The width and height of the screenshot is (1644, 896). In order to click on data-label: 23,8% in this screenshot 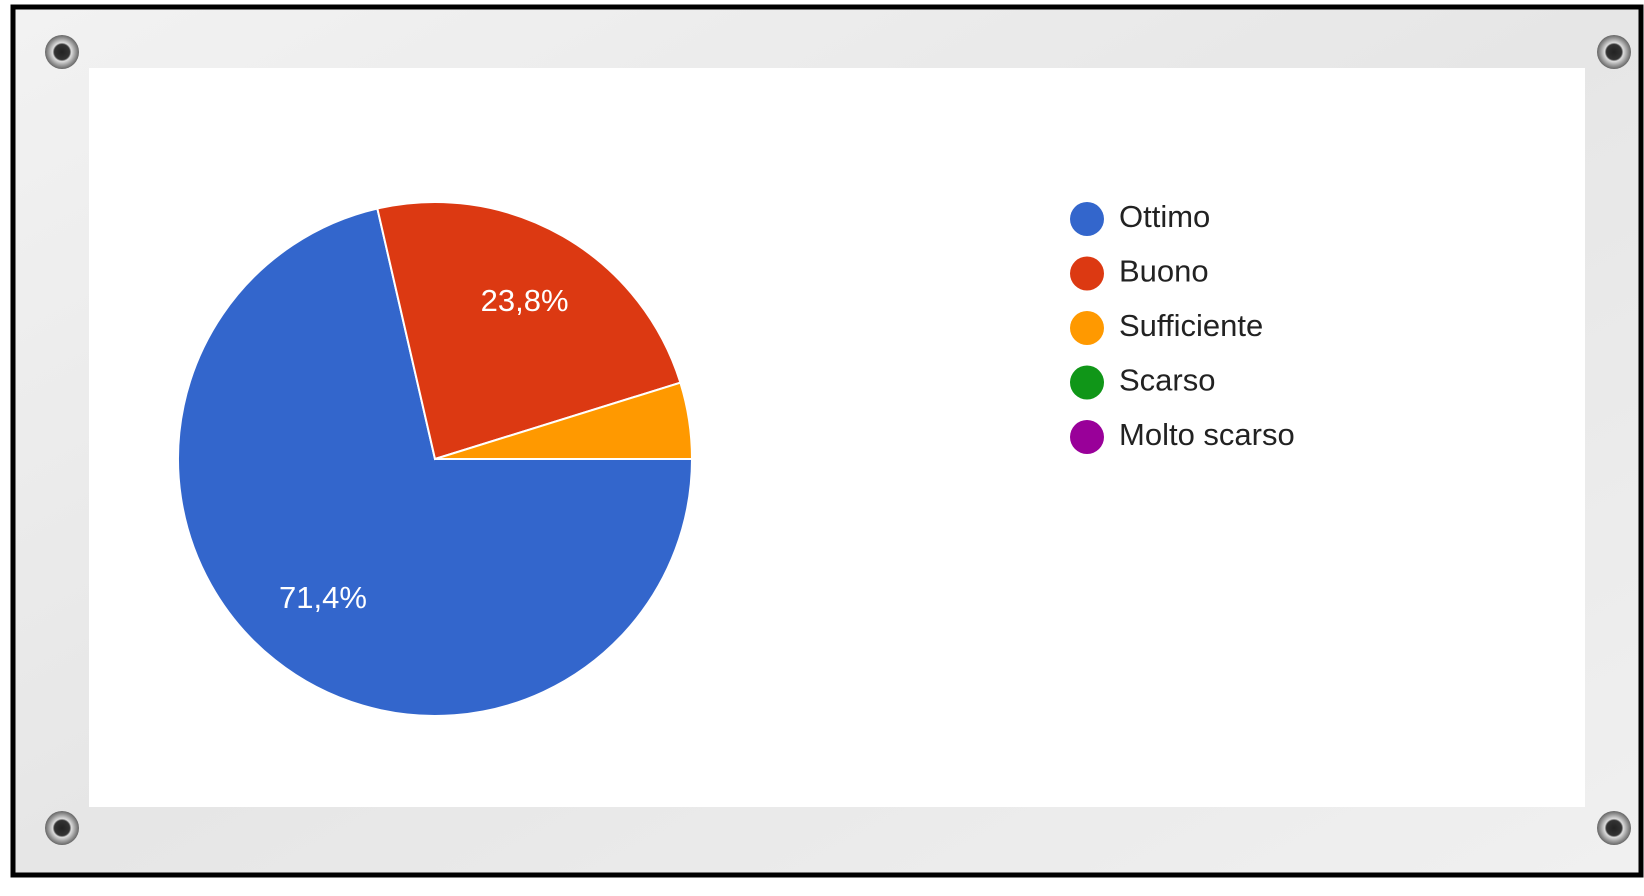, I will do `click(525, 300)`.